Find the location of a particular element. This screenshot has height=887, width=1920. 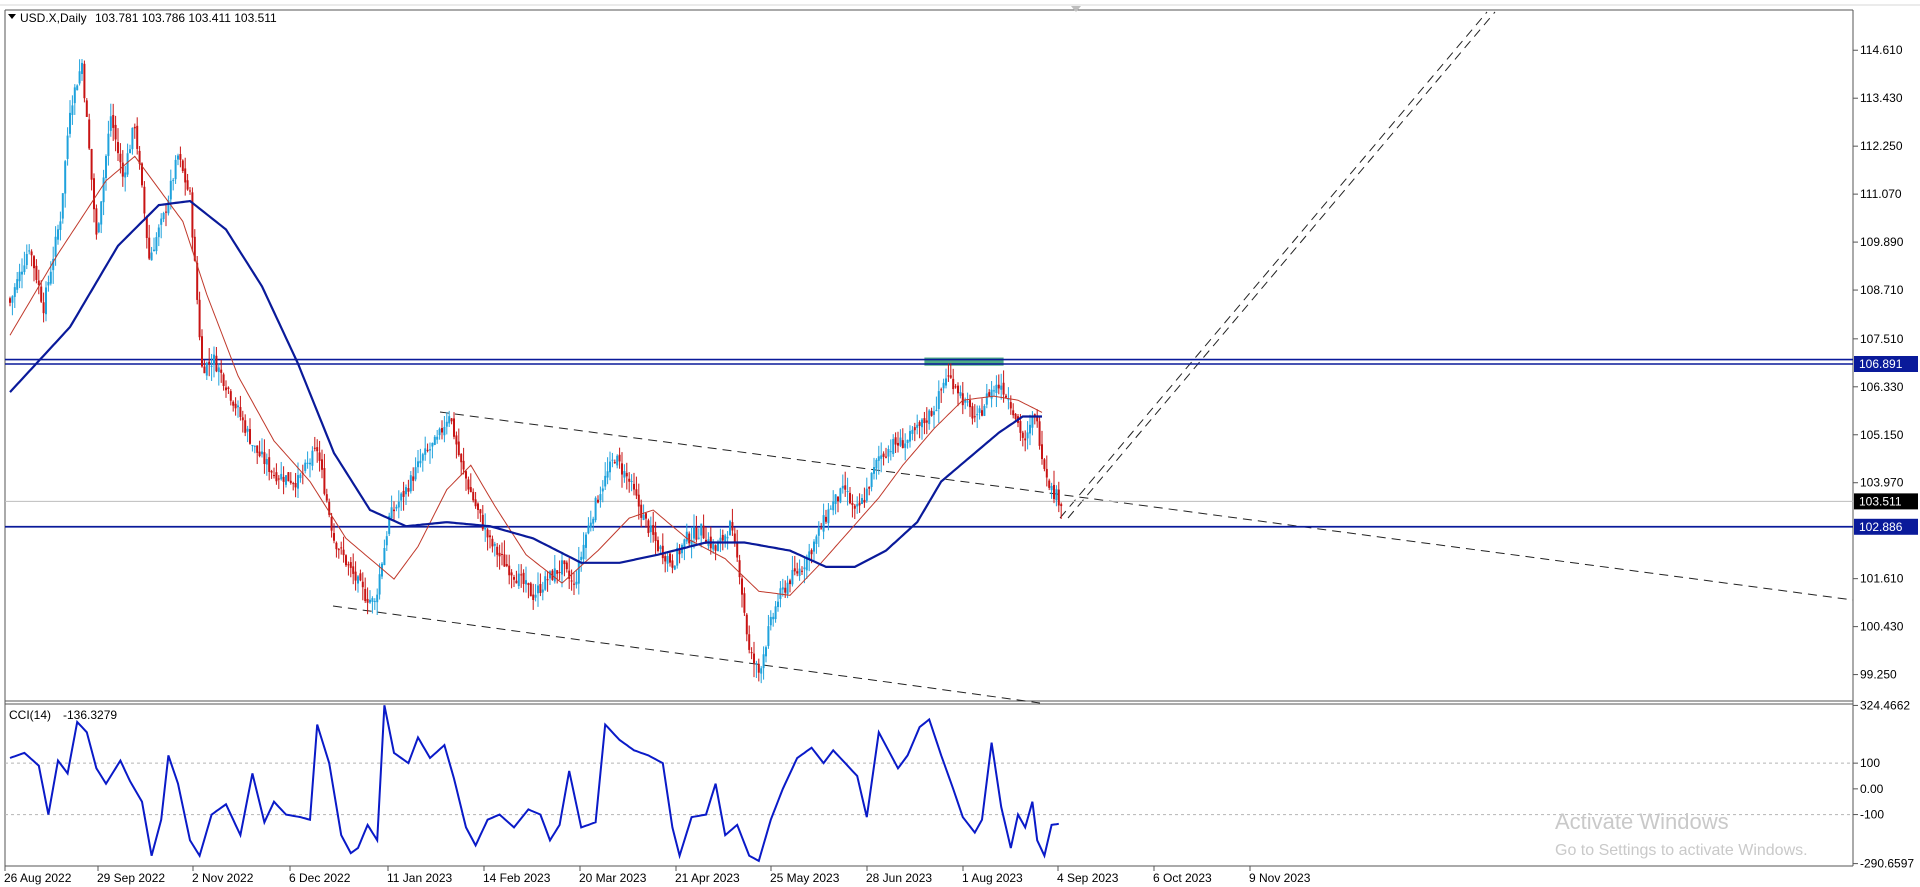

resistance-zone is located at coordinates (964, 361).